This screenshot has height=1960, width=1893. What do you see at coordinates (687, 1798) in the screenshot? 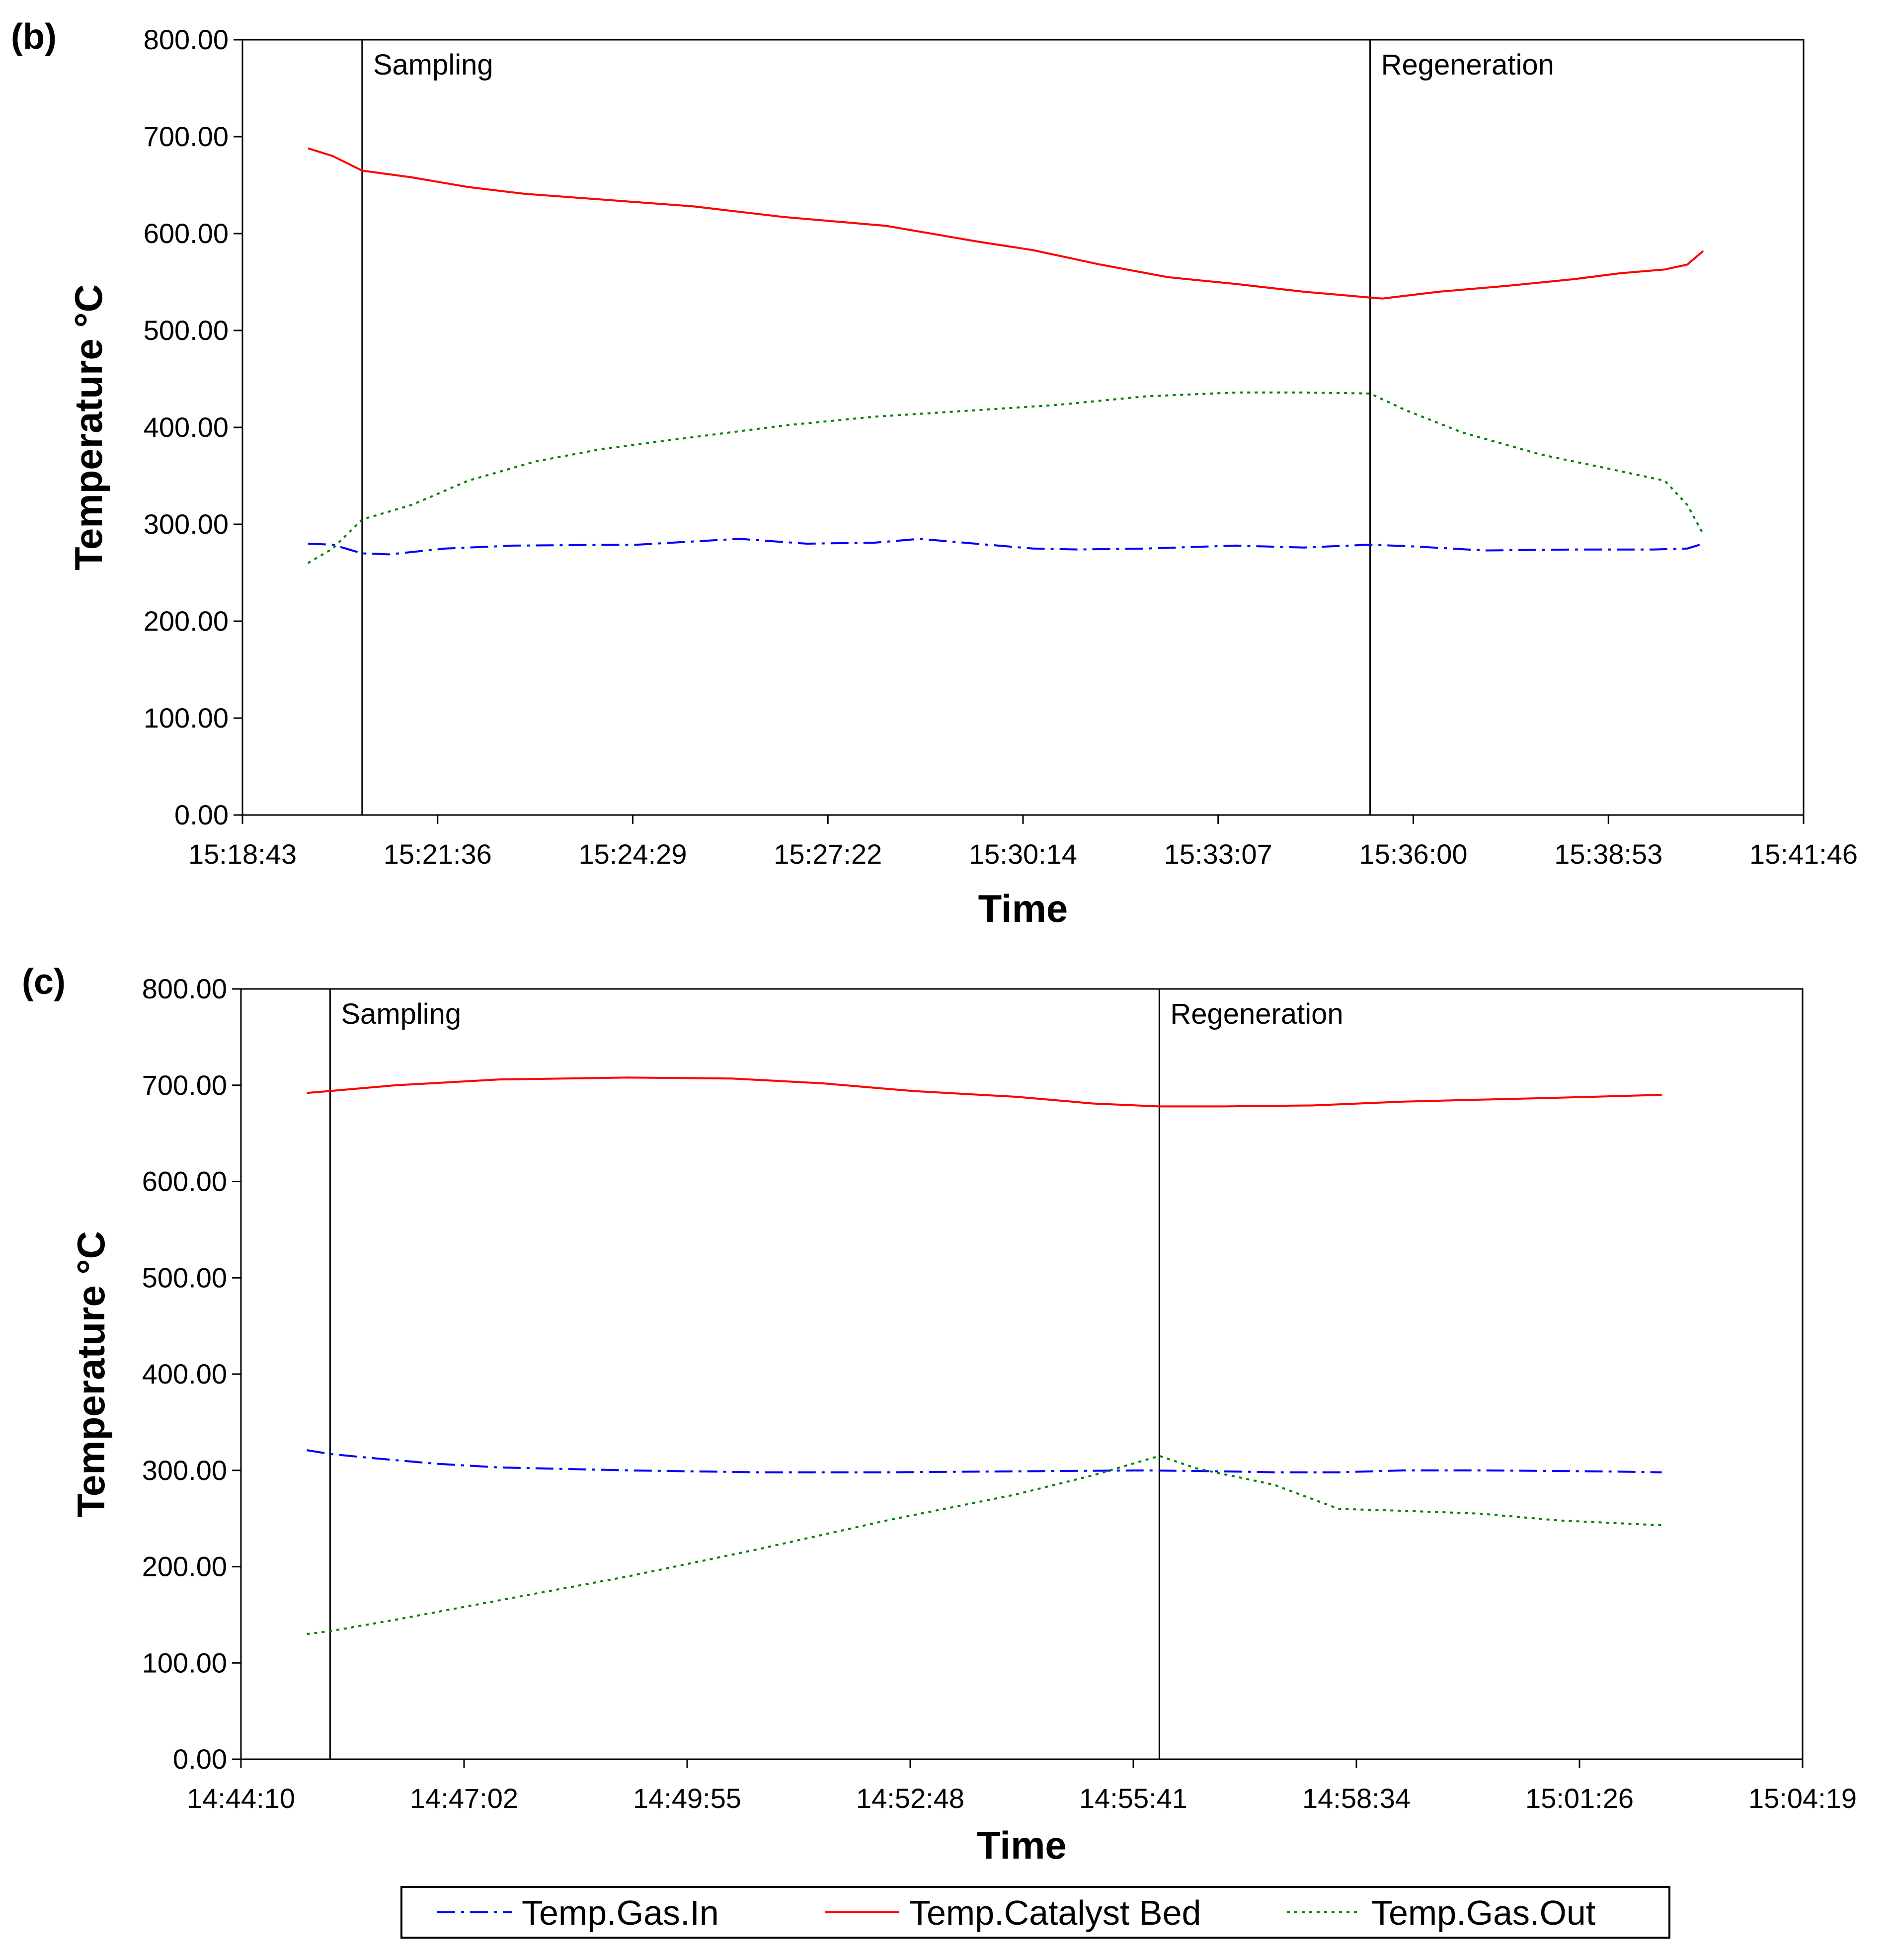
I see `x-tick-label: 14:49:55` at bounding box center [687, 1798].